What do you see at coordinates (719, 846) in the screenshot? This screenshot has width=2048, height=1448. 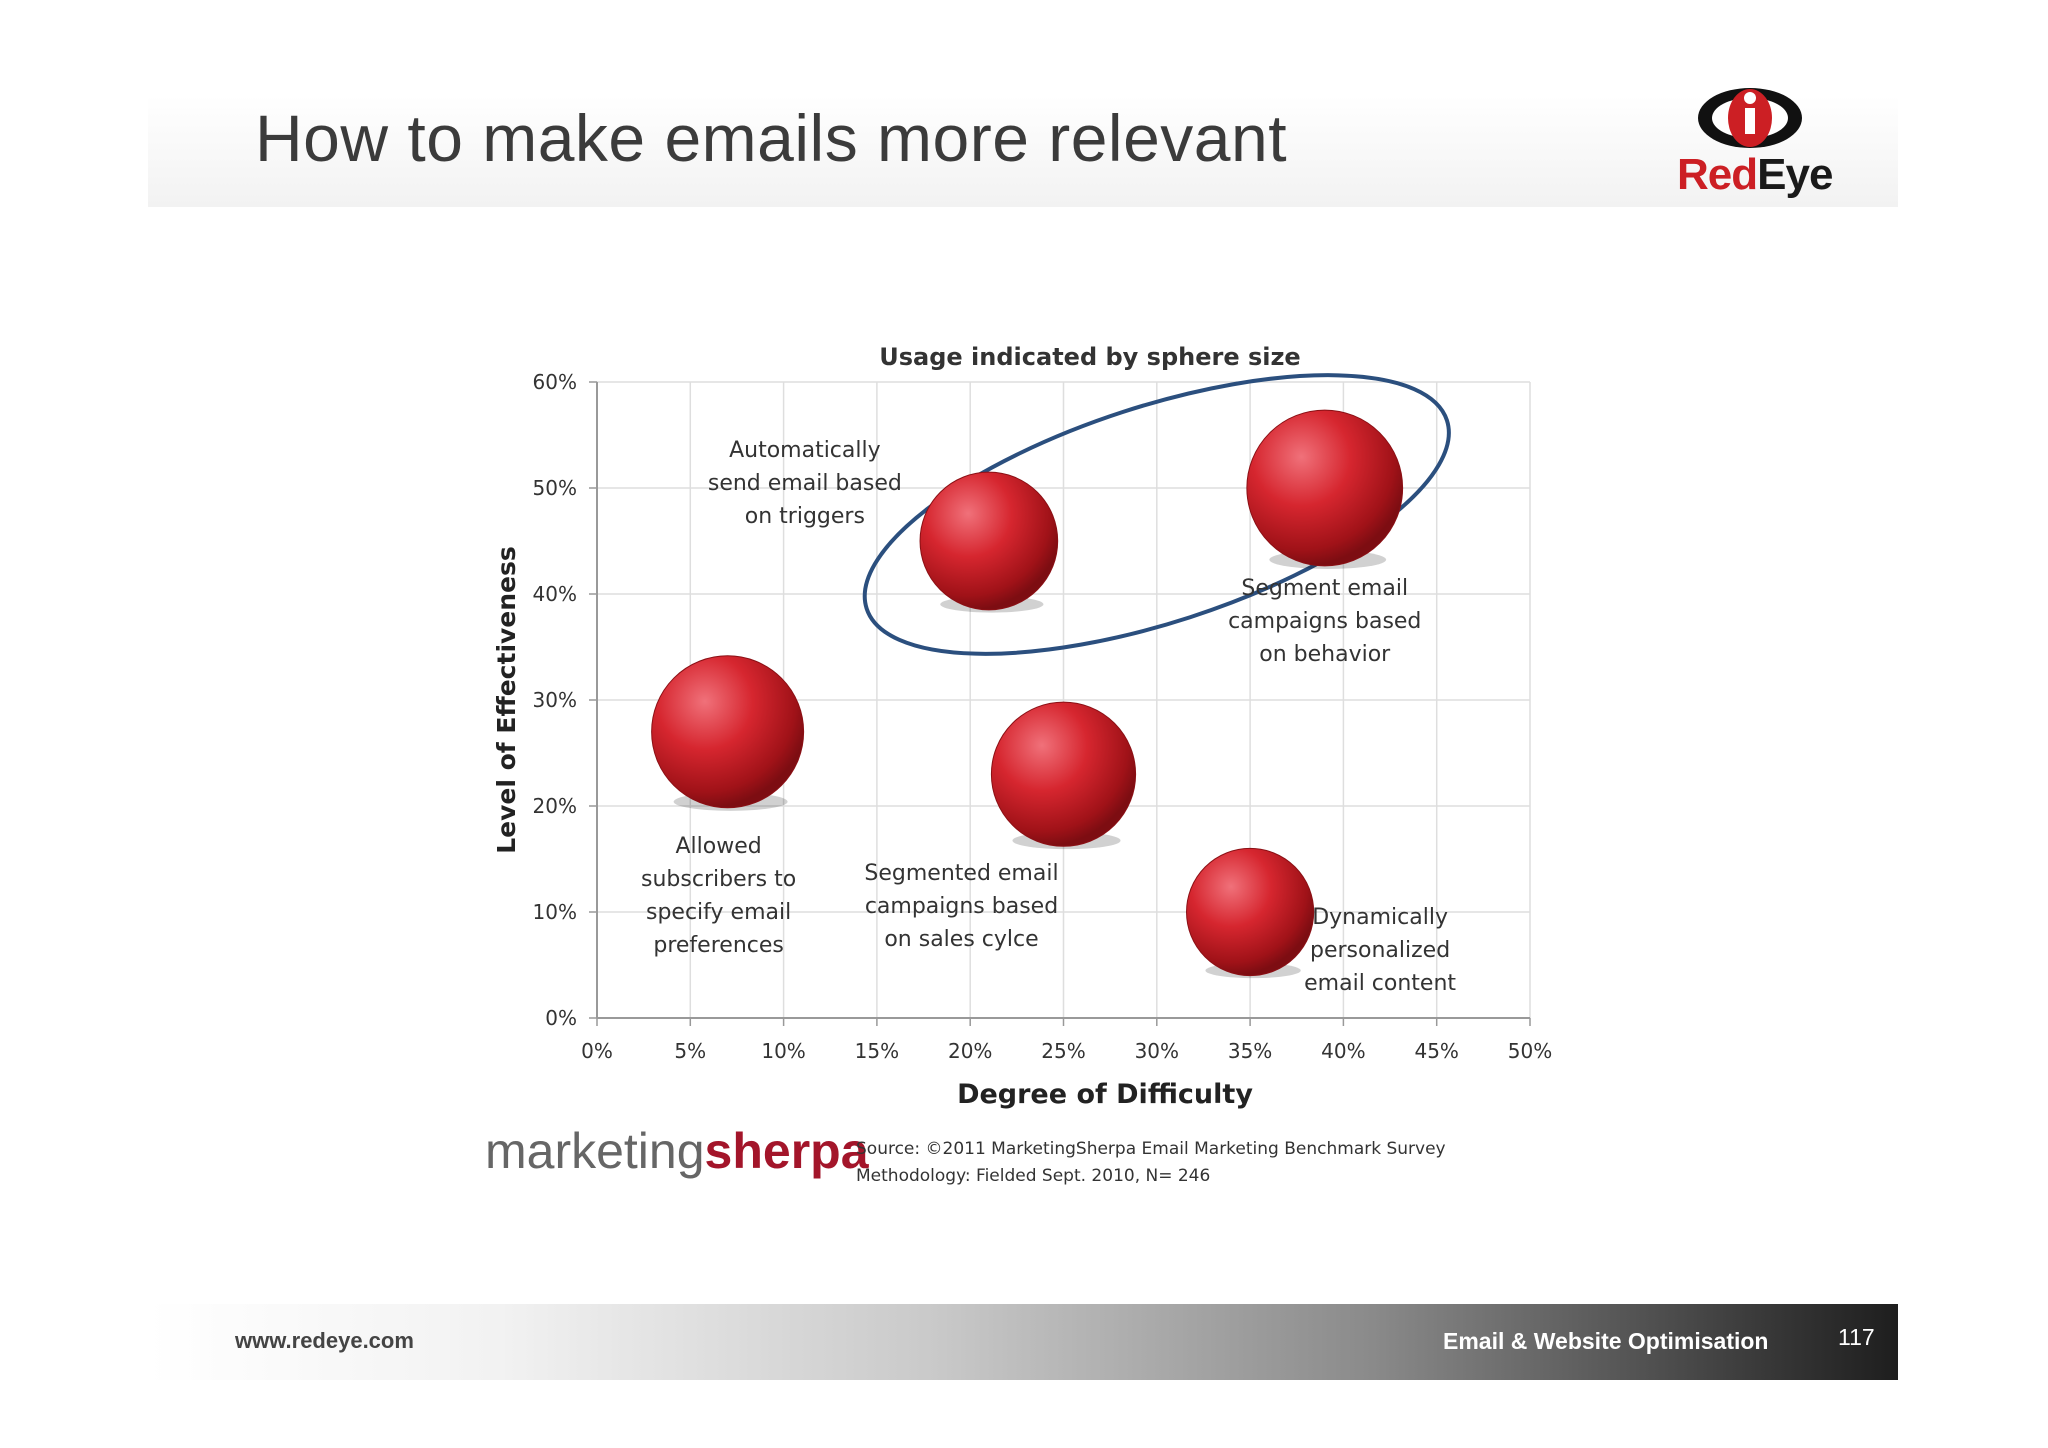 I see `bubble-label: Allowed` at bounding box center [719, 846].